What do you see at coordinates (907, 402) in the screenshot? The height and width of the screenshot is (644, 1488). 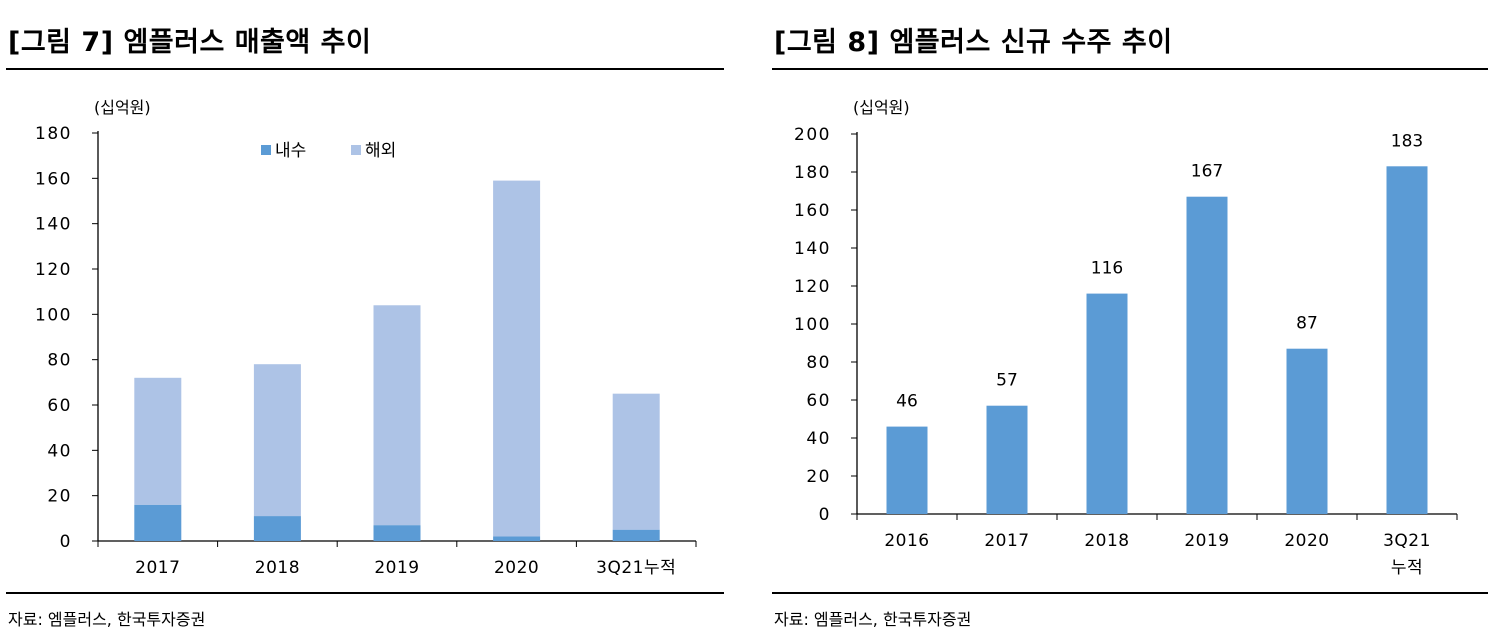 I see `fig8-data-label: 46` at bounding box center [907, 402].